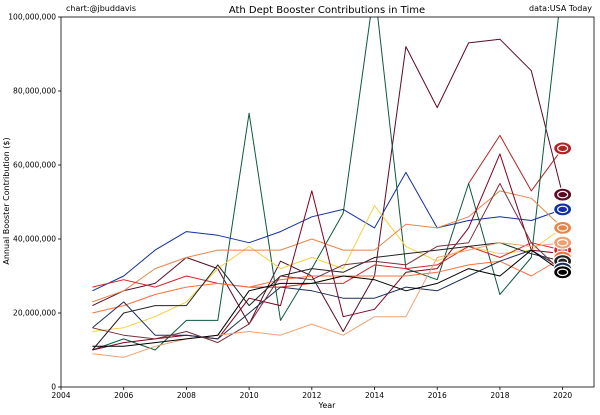 The image size is (600, 415). I want to click on tennessee-logo, so click(563, 227).